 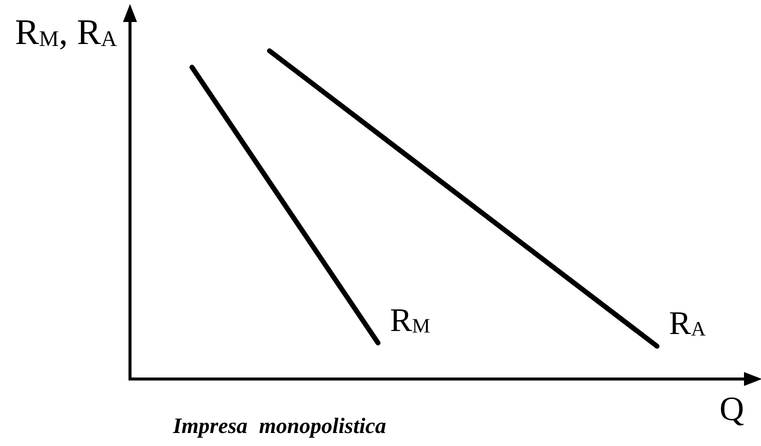 I want to click on text: Impresa monopolistica, so click(x=279, y=425).